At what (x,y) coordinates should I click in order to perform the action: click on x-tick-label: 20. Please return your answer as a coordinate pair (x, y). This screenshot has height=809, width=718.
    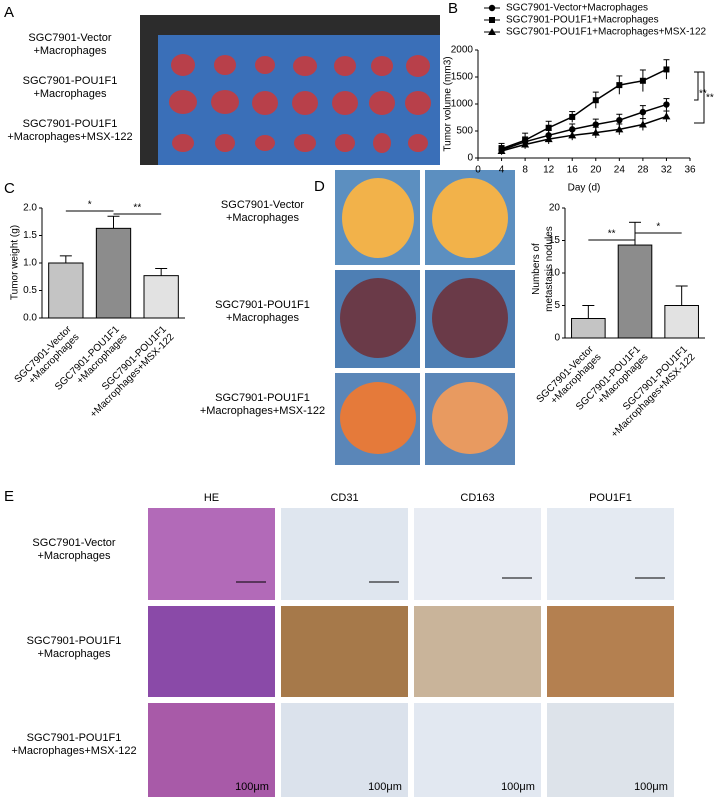
    Looking at the image, I should click on (596, 170).